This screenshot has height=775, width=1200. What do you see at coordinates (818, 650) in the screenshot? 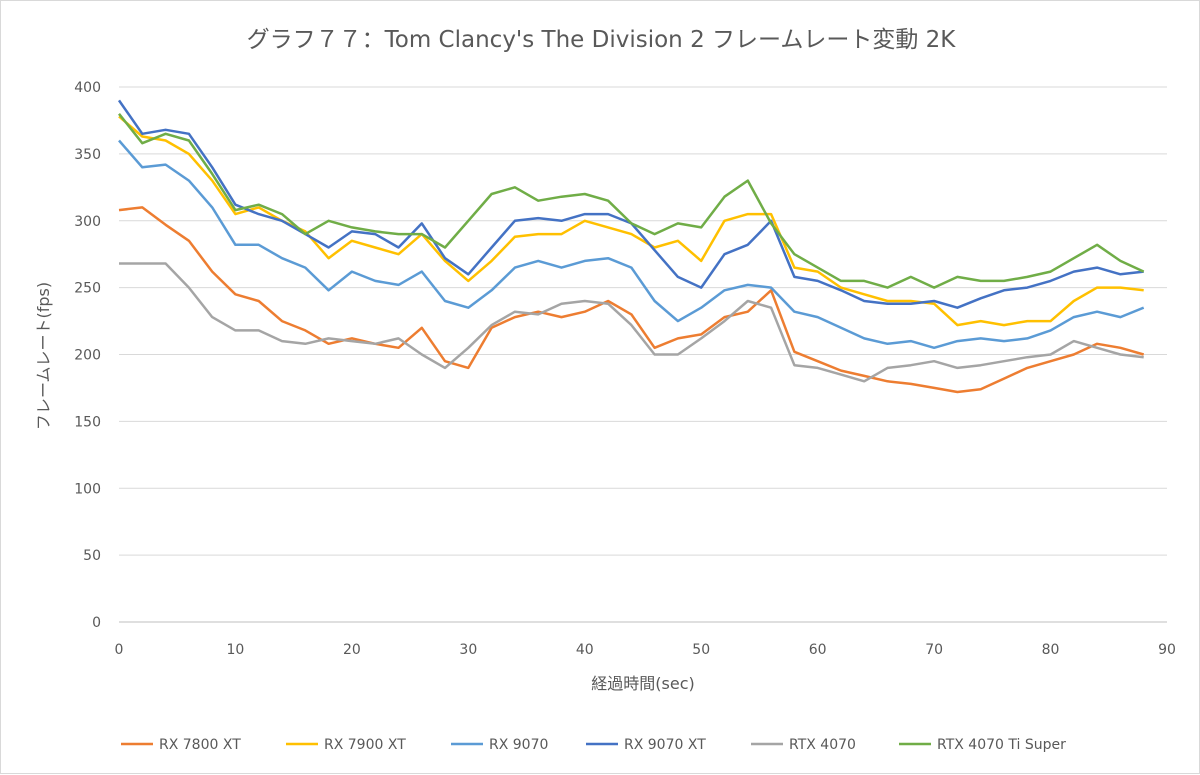
I see `x-tick-label: 60` at bounding box center [818, 650].